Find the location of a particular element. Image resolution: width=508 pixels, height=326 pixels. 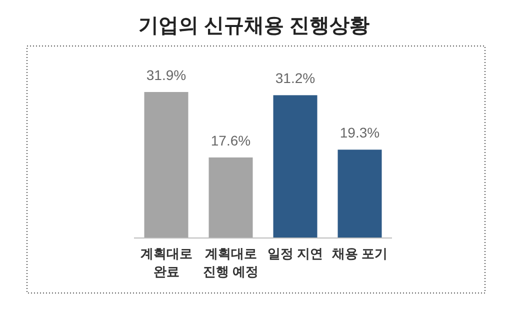

x-tick-label: 일정 지연 is located at coordinates (295, 253).